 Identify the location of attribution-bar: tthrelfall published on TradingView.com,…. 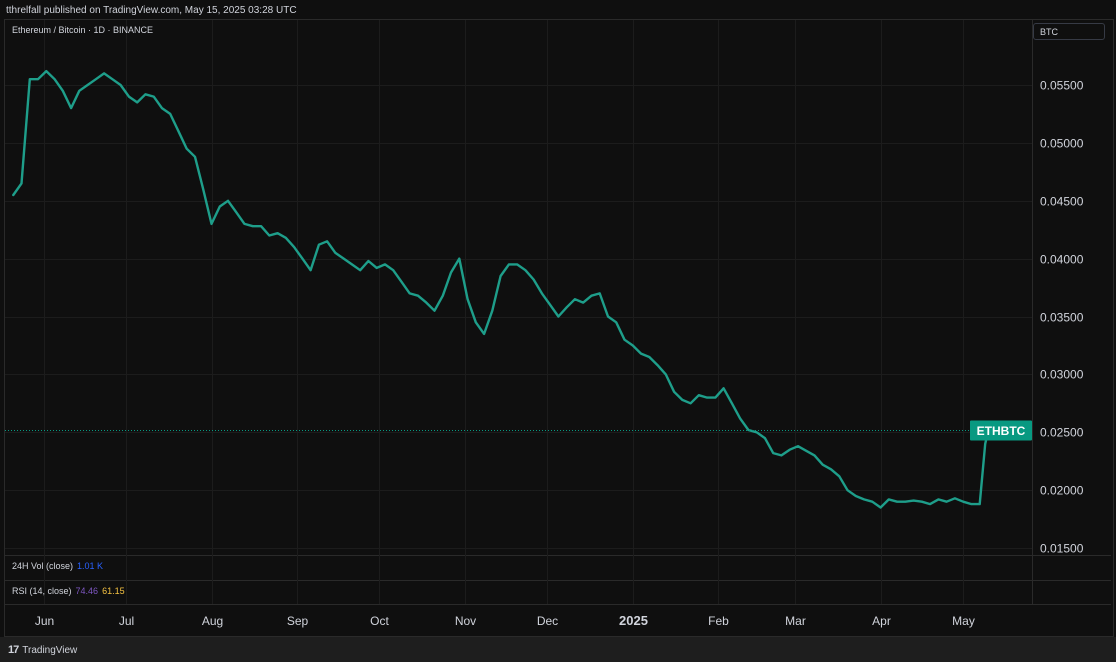
(558, 10).